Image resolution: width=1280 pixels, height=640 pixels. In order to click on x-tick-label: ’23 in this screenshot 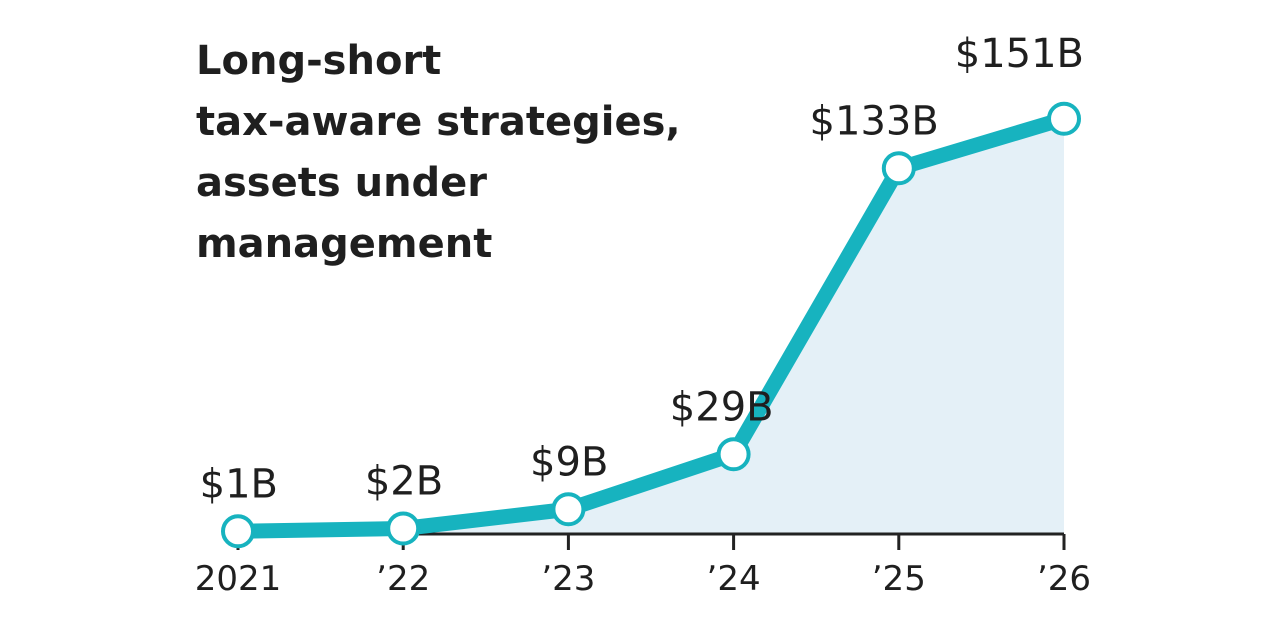, I will do `click(568, 579)`.